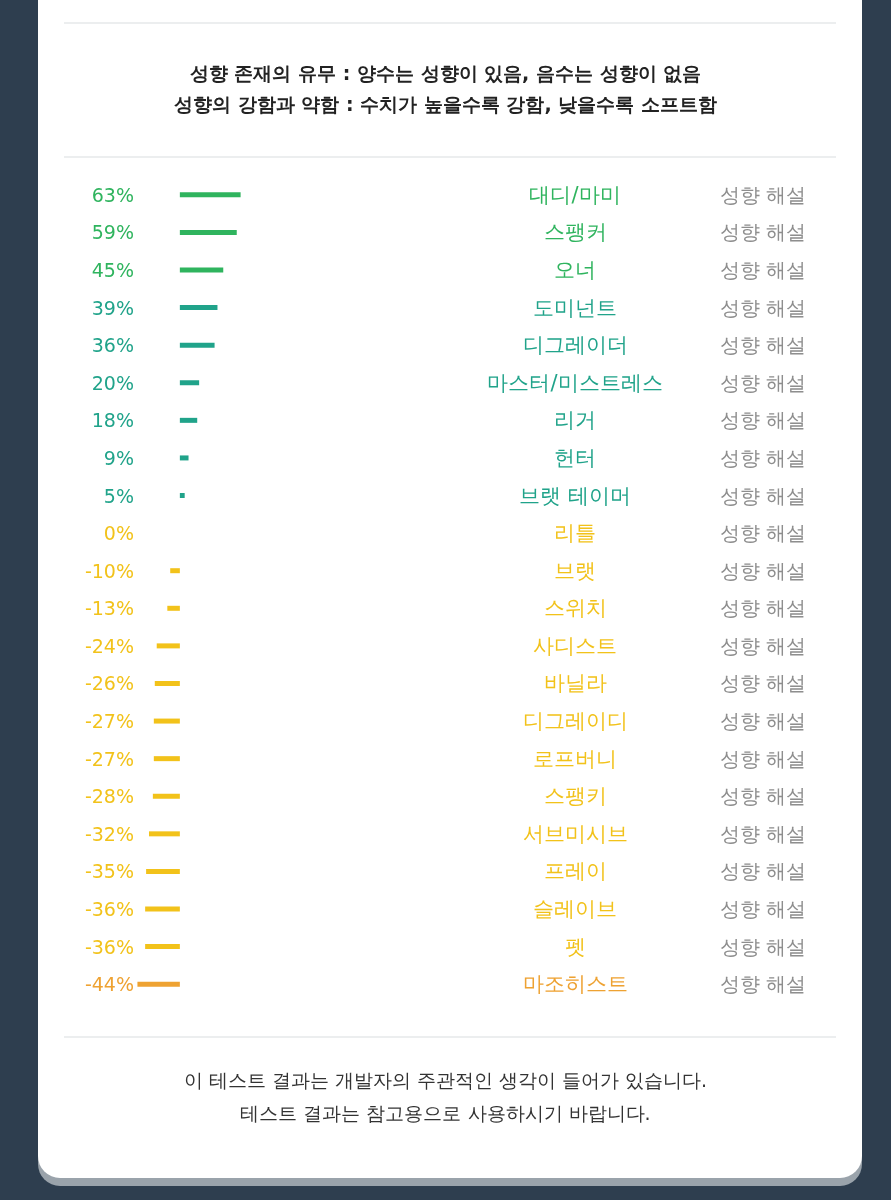 This screenshot has height=1200, width=891. Describe the element at coordinates (575, 307) in the screenshot. I see `y-tick-label: 도미넌트` at that location.